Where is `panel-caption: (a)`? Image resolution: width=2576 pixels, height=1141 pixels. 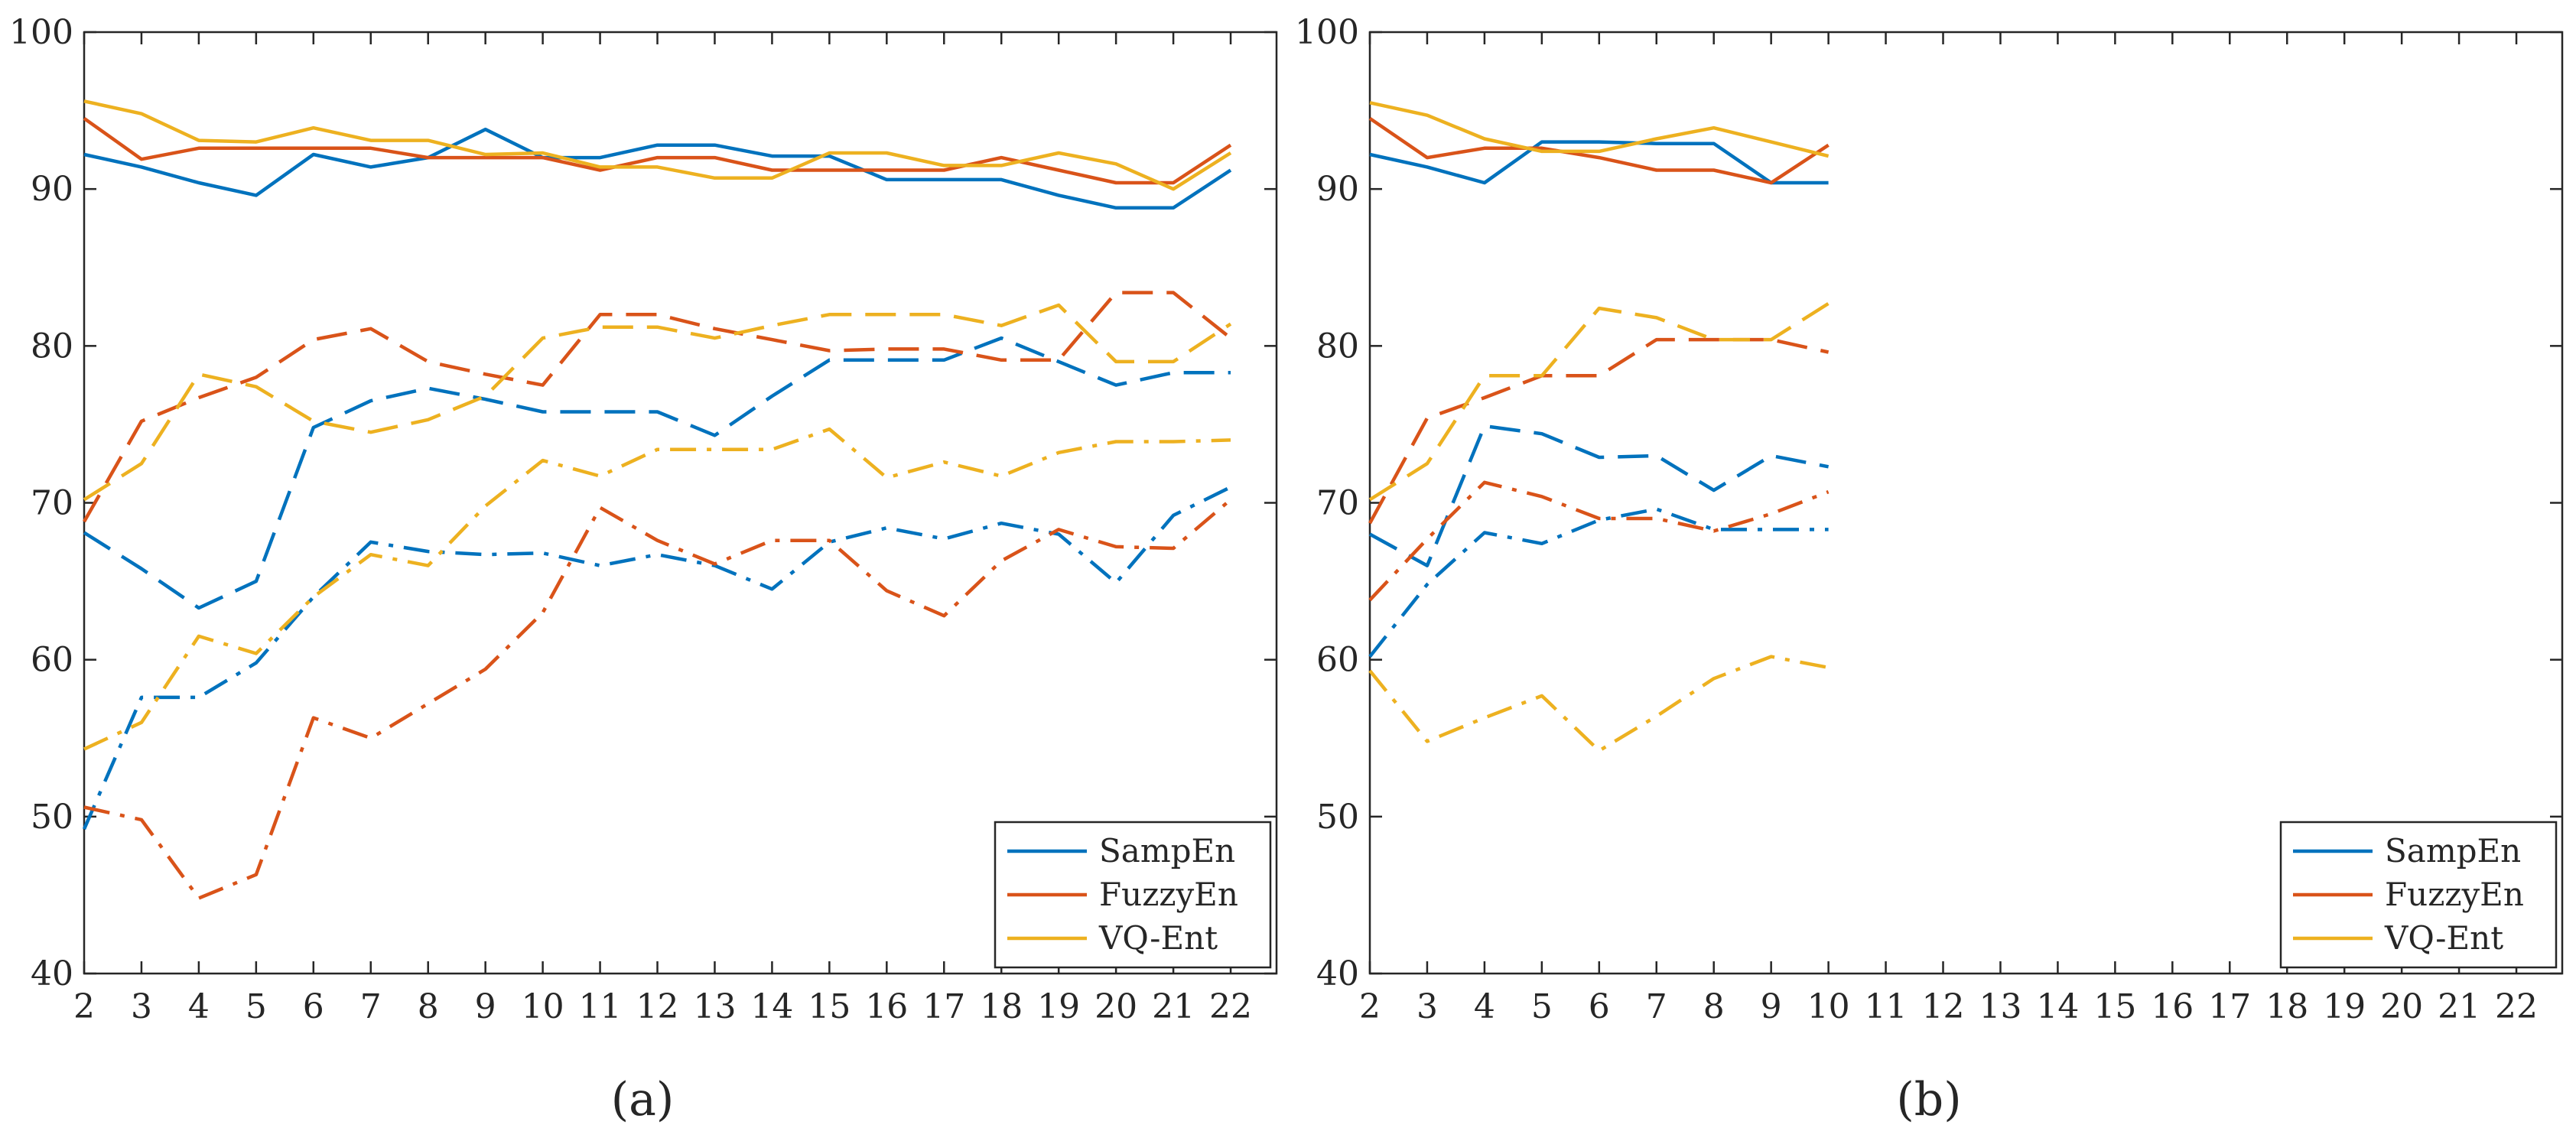
panel-caption: (a) is located at coordinates (643, 1099).